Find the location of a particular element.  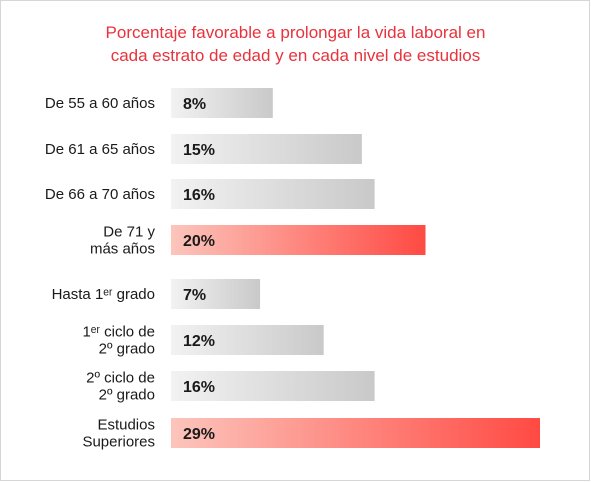

value-label-1: 8% is located at coordinates (194, 104).